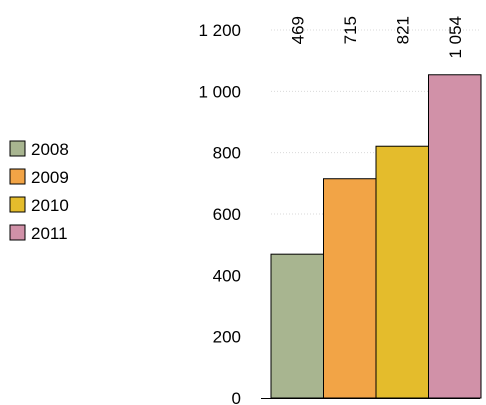  Describe the element at coordinates (236, 397) in the screenshot. I see `y-tick-label: 0` at that location.